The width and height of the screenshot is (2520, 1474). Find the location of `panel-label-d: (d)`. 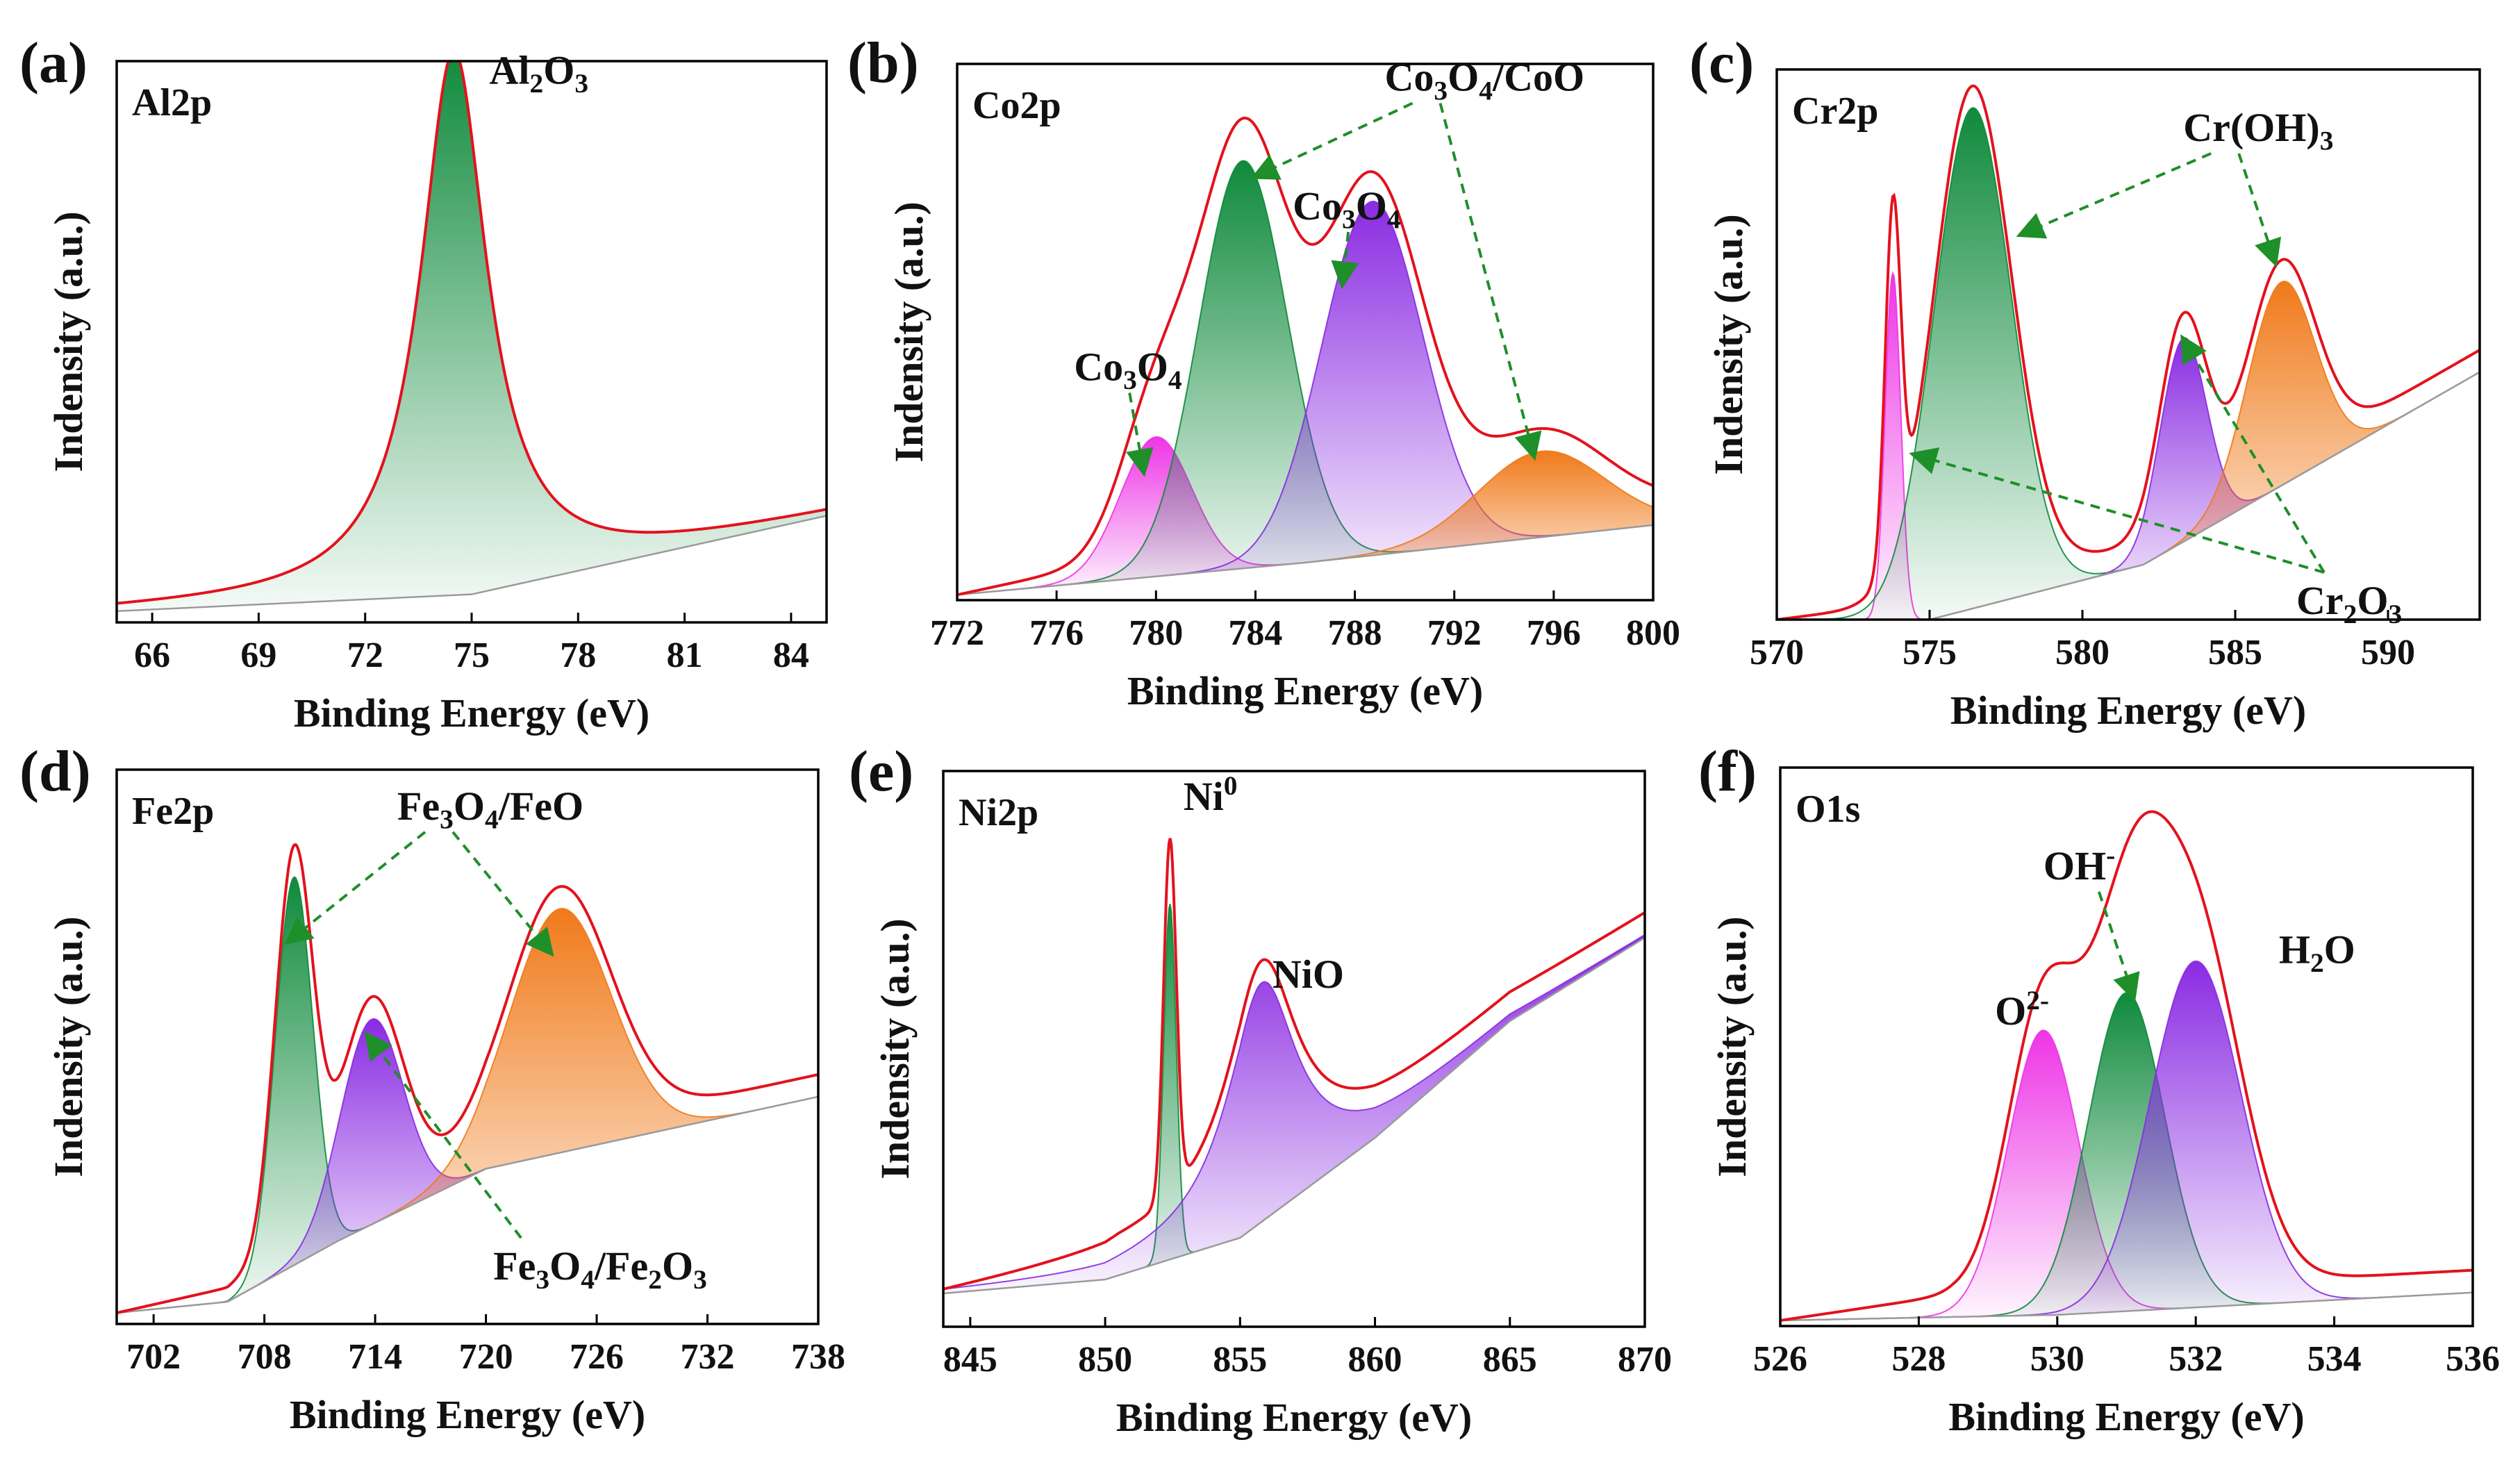

panel-label-d: (d) is located at coordinates (55, 771).